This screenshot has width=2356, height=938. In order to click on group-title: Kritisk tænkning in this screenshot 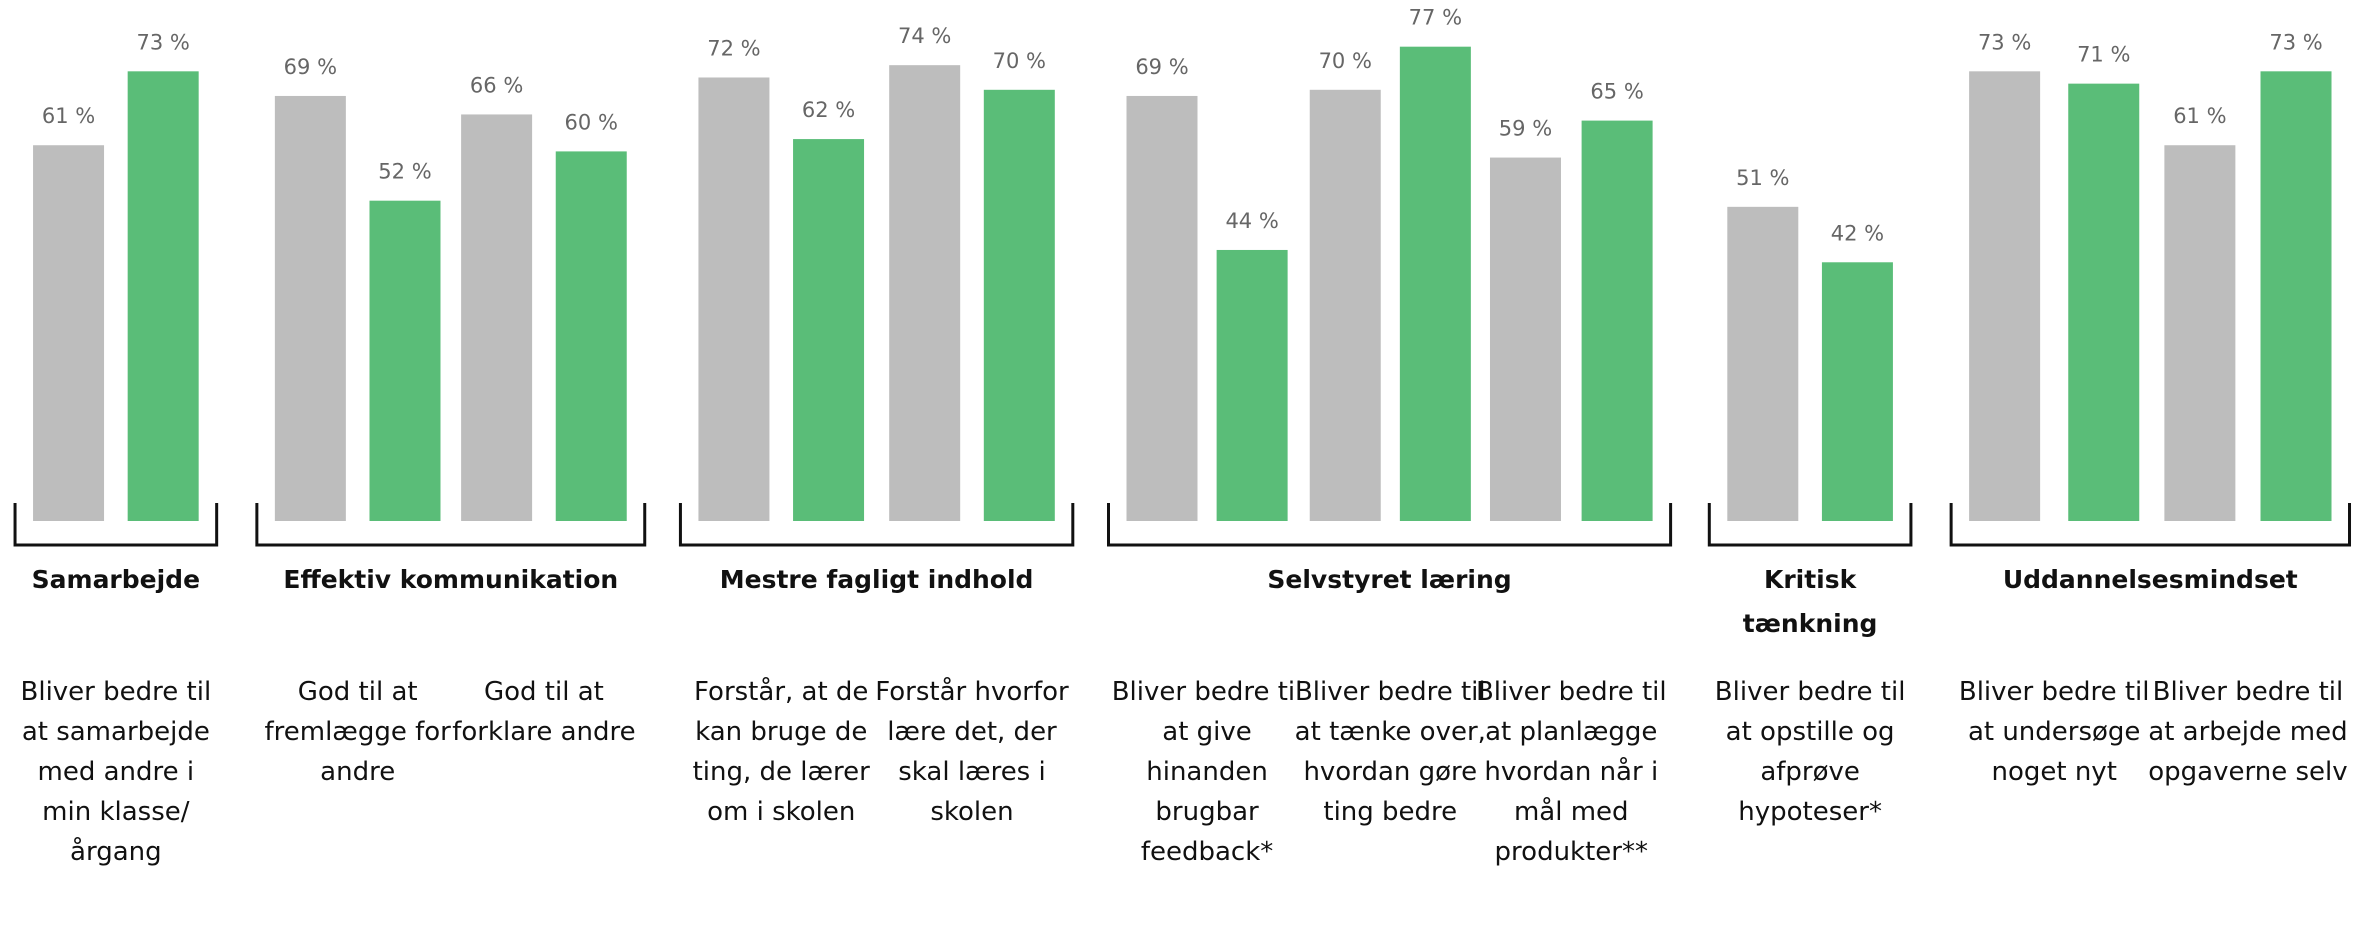, I will do `click(1810, 601)`.